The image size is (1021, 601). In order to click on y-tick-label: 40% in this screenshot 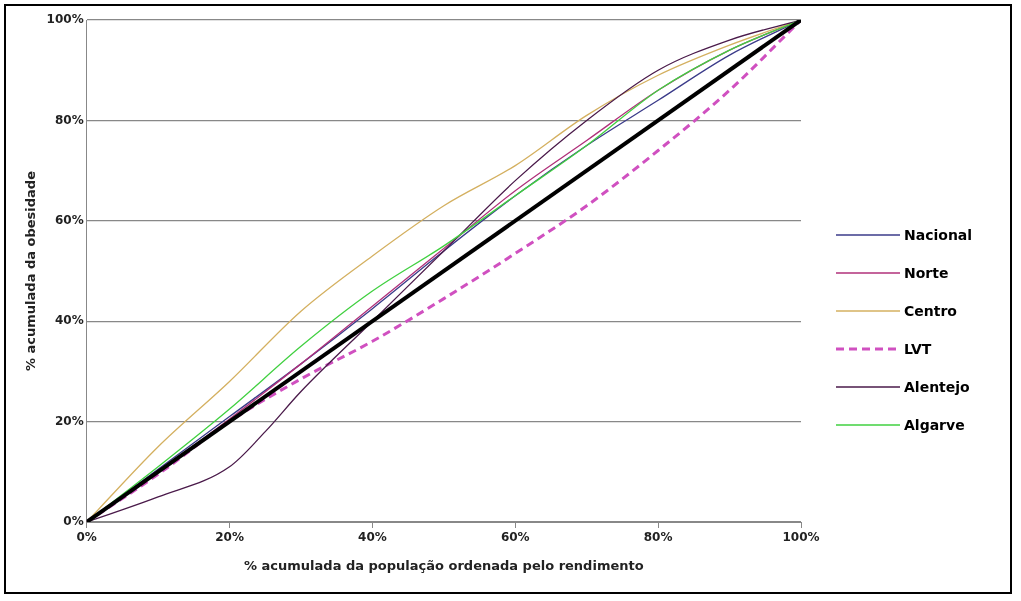, I will do `click(69, 320)`.